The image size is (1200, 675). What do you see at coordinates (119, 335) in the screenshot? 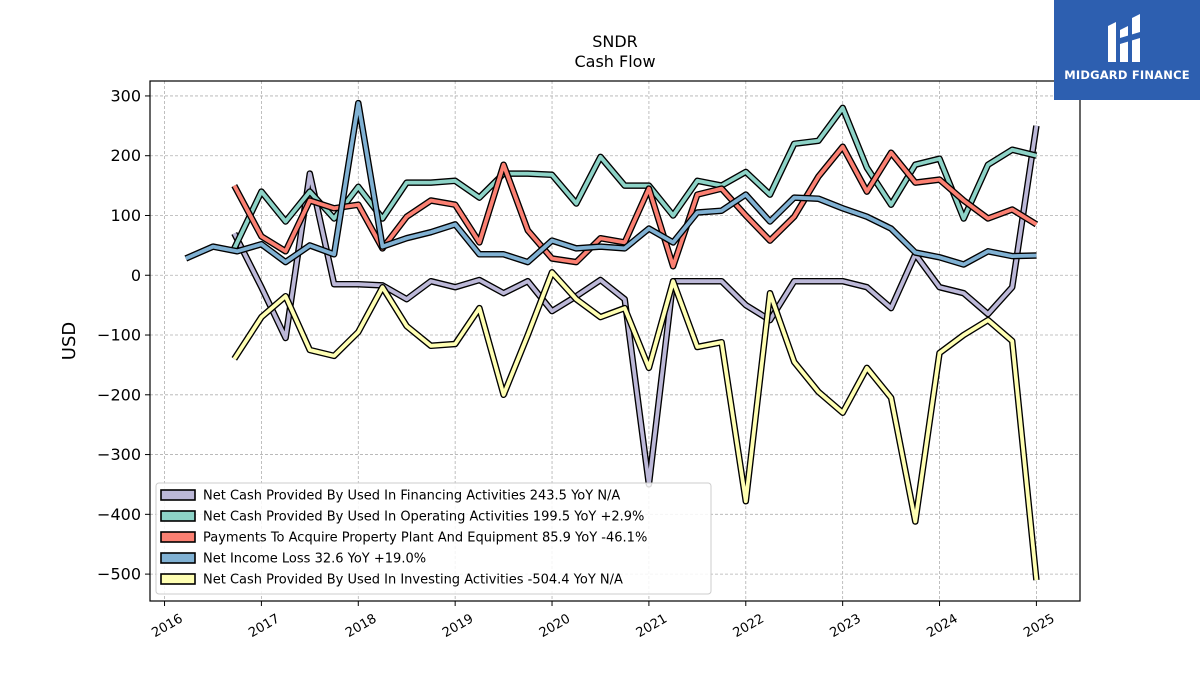
I see `y-tick-label: −100` at bounding box center [119, 335].